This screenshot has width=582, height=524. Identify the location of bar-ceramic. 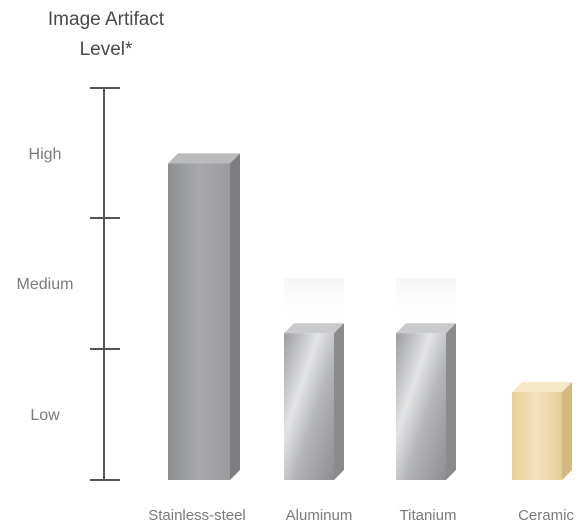
(542, 431).